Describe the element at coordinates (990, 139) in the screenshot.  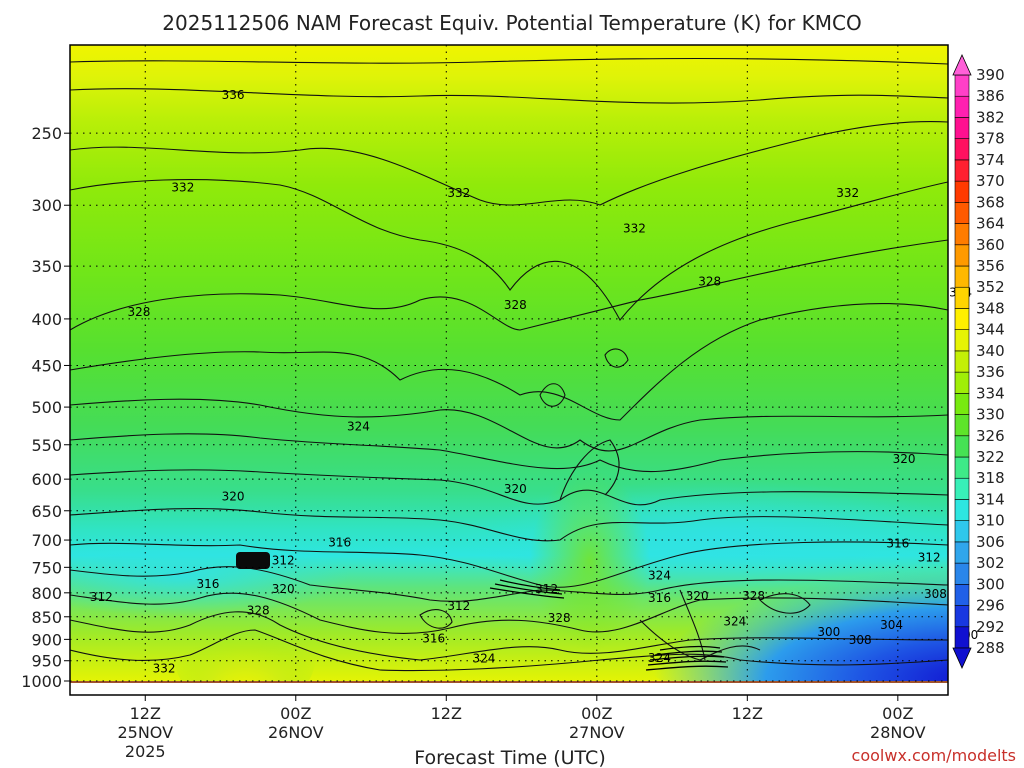
I see `colorbar-label: 378` at that location.